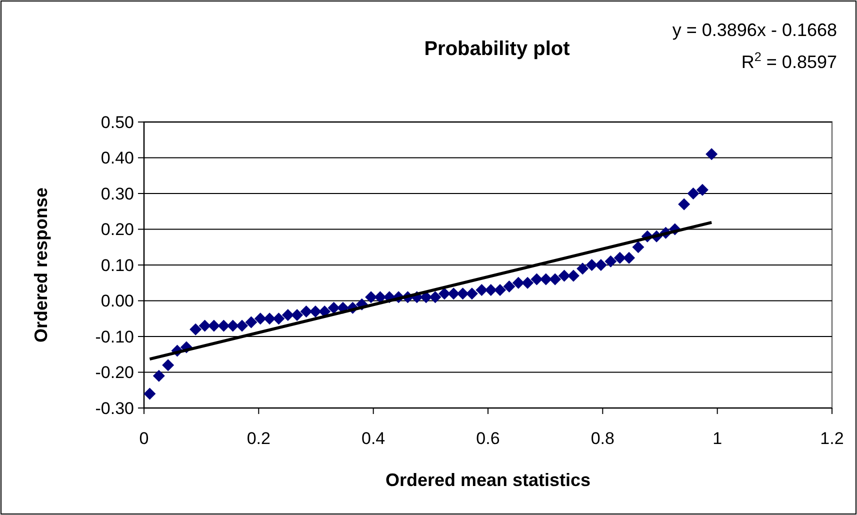  Describe the element at coordinates (488, 480) in the screenshot. I see `x-axis-title: Ordered mean statistics` at that location.